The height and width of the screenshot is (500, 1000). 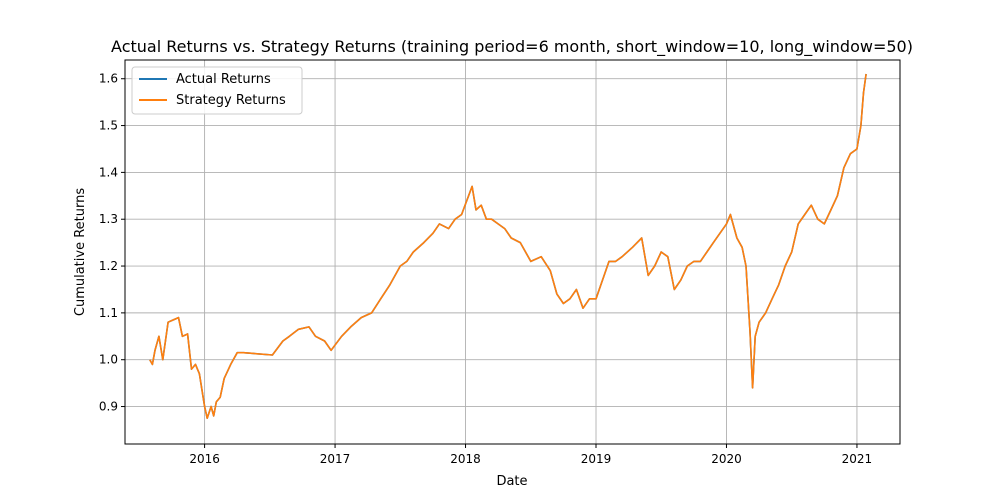 What do you see at coordinates (108, 313) in the screenshot?
I see `y-tick-label: 1.1` at bounding box center [108, 313].